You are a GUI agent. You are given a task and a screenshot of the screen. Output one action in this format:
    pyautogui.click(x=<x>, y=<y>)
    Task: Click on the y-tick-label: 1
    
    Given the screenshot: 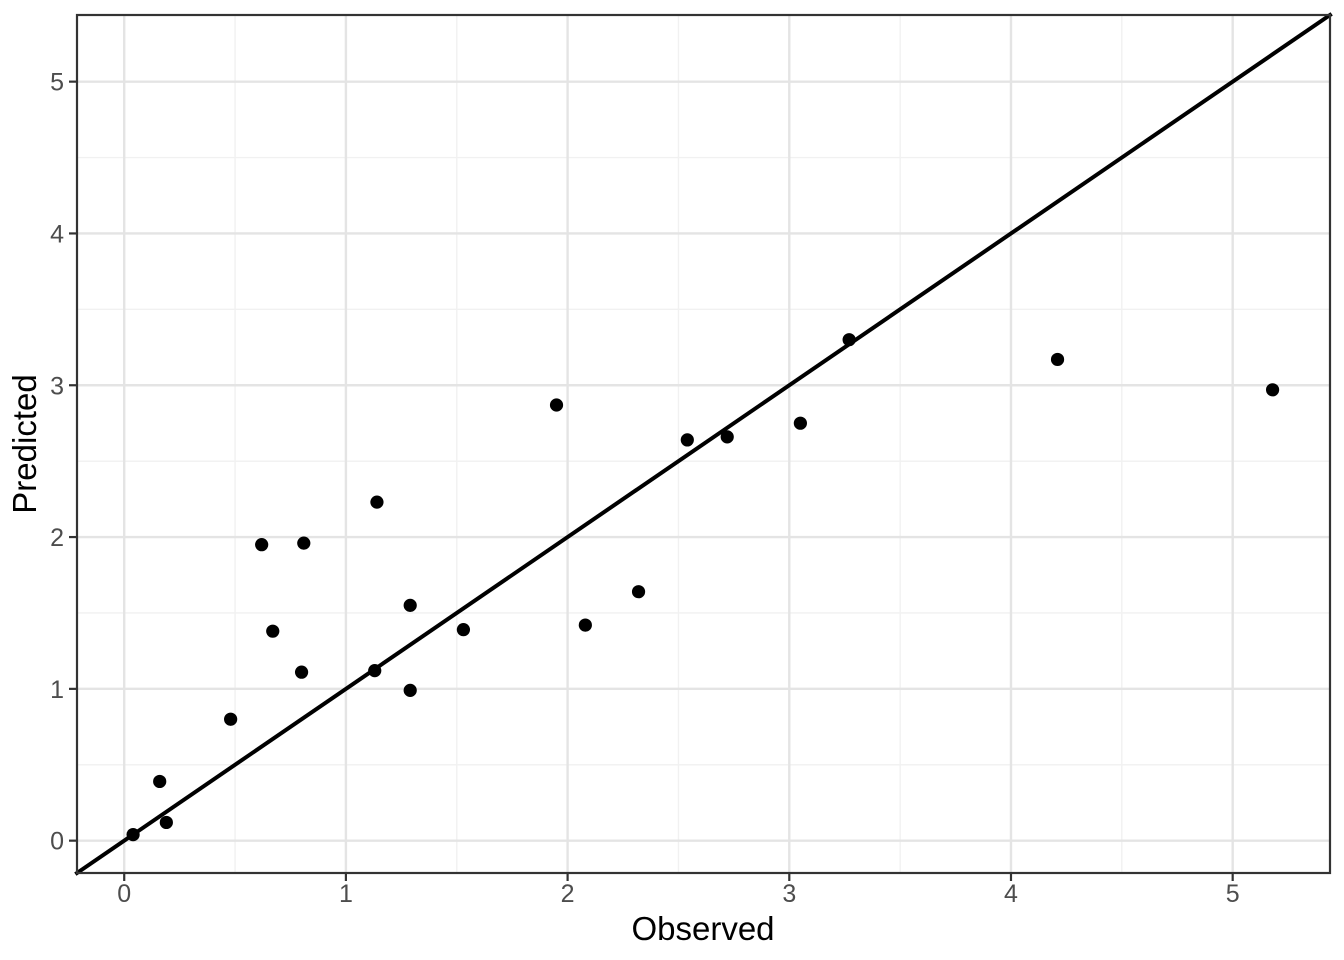 What is the action you would take?
    pyautogui.click(x=57, y=690)
    